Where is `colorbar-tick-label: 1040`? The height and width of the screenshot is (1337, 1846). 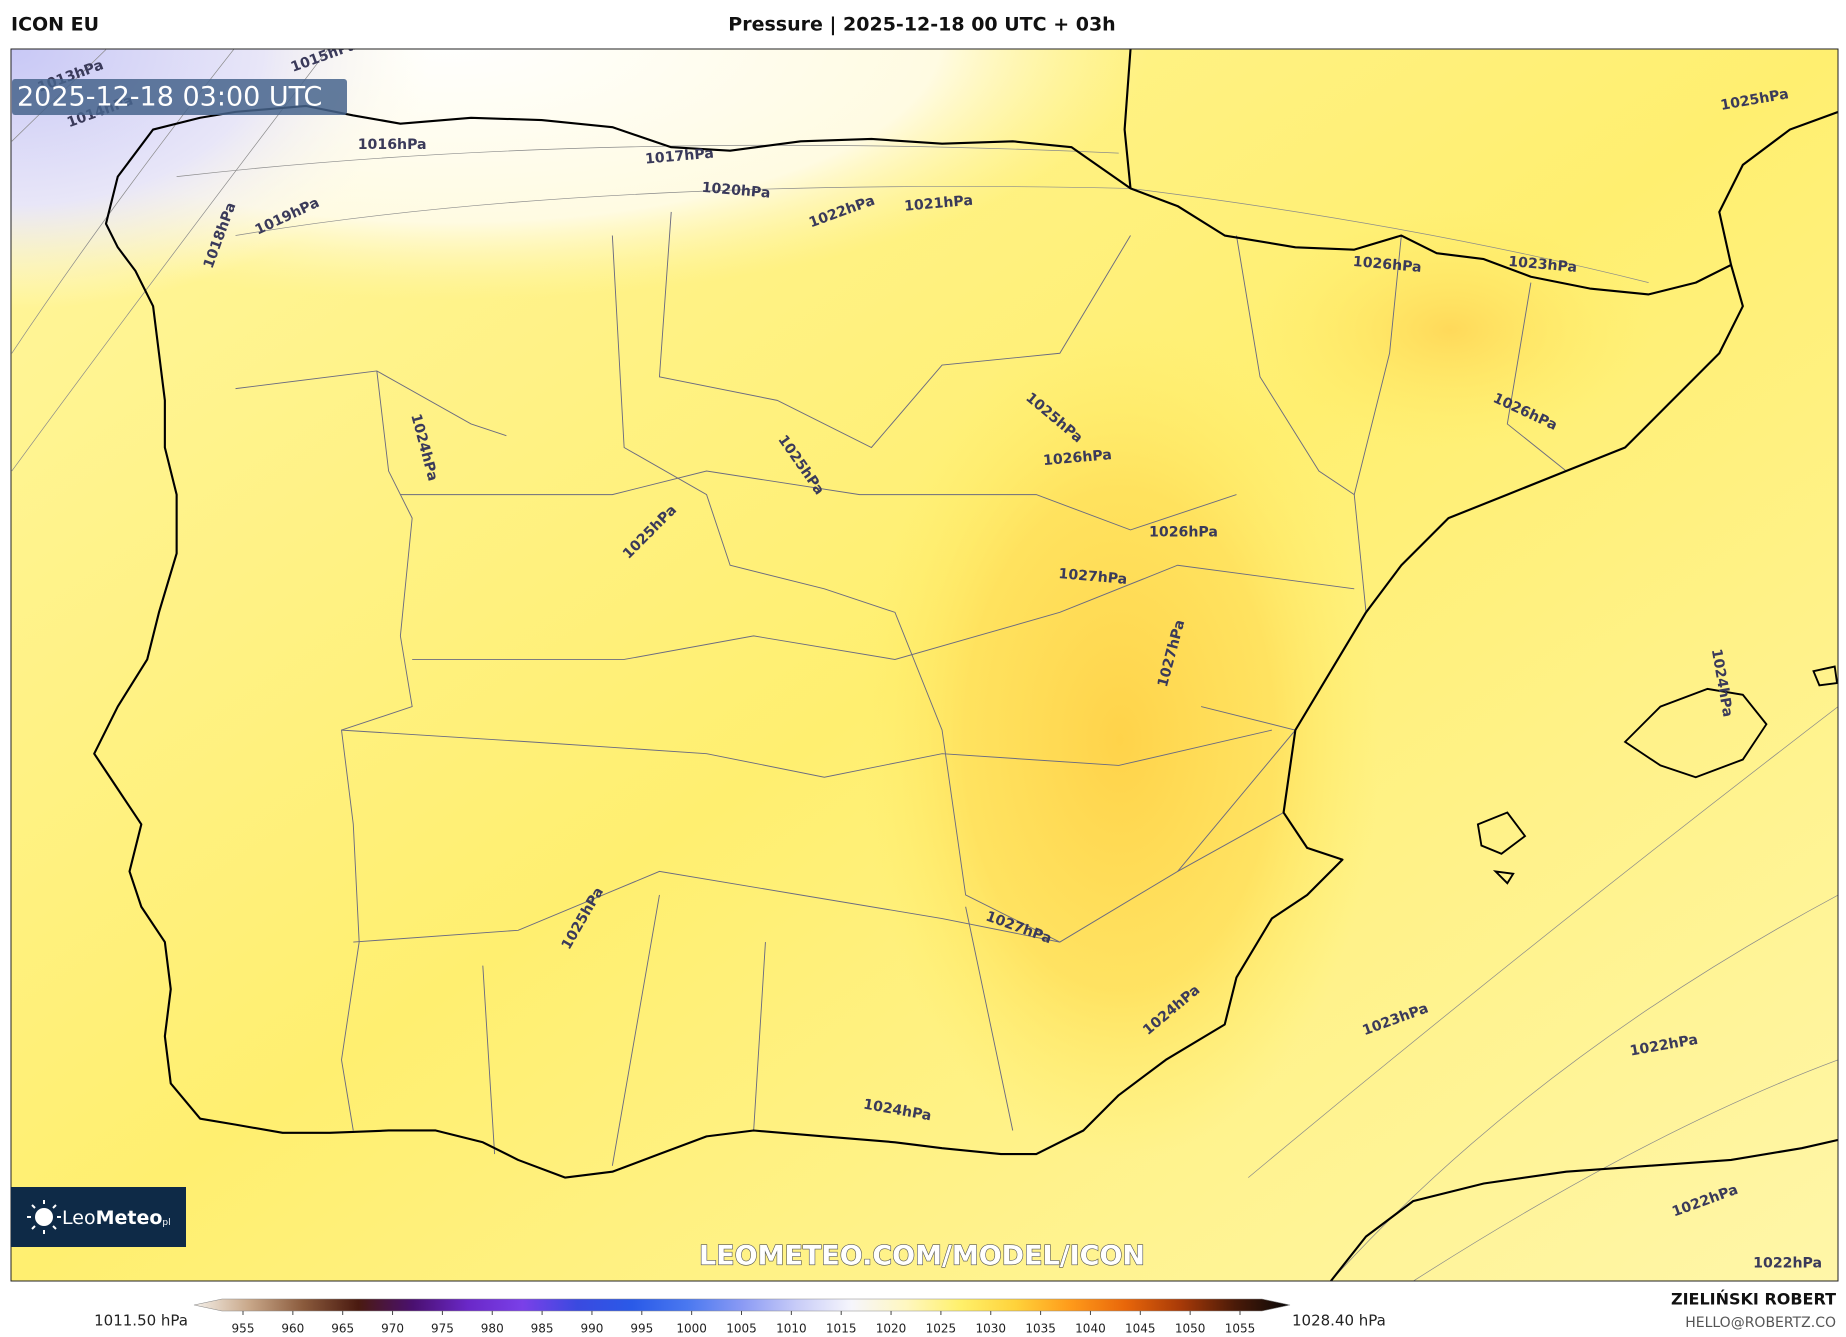
colorbar-tick-label: 1040 is located at coordinates (1090, 1329).